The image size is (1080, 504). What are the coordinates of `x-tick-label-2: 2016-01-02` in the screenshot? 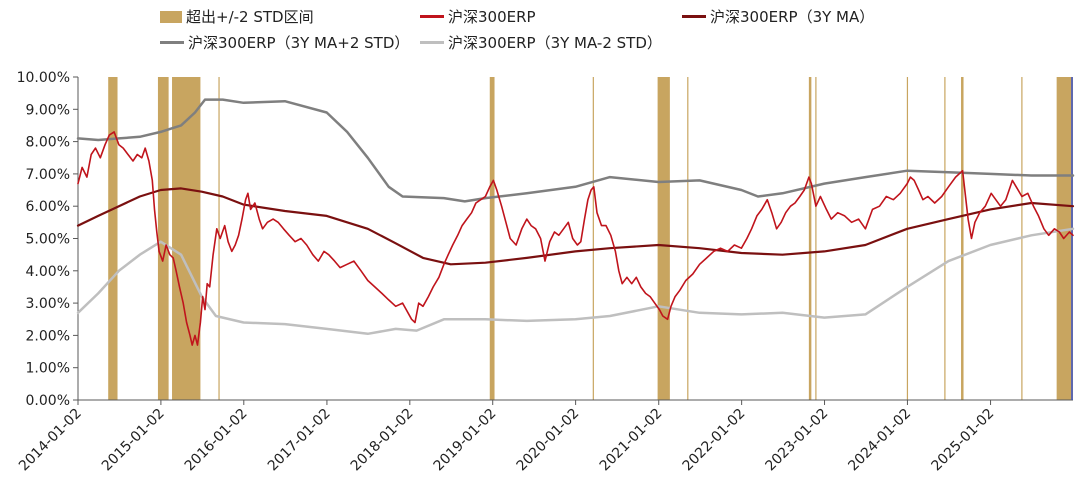 It's located at (216, 440).